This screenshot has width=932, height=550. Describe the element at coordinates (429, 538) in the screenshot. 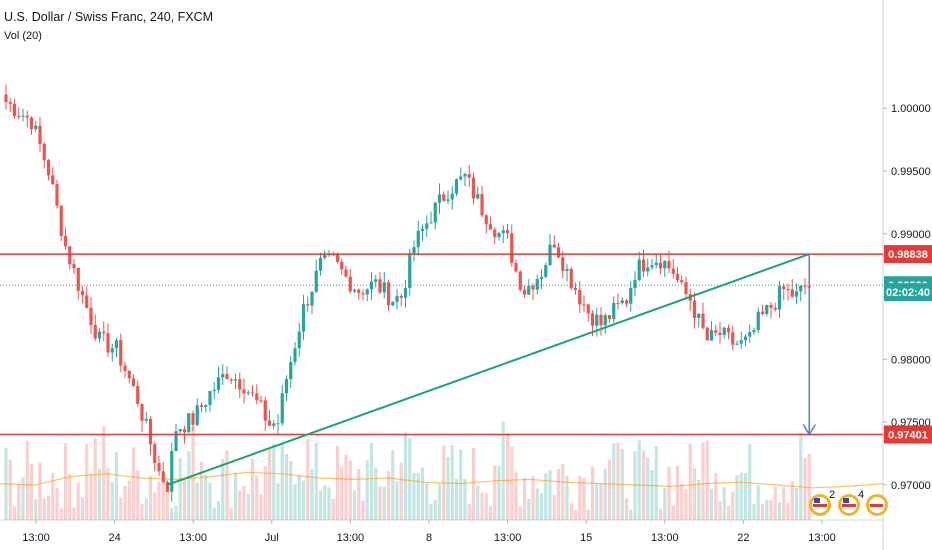

I see `x-tick-label: 8` at that location.